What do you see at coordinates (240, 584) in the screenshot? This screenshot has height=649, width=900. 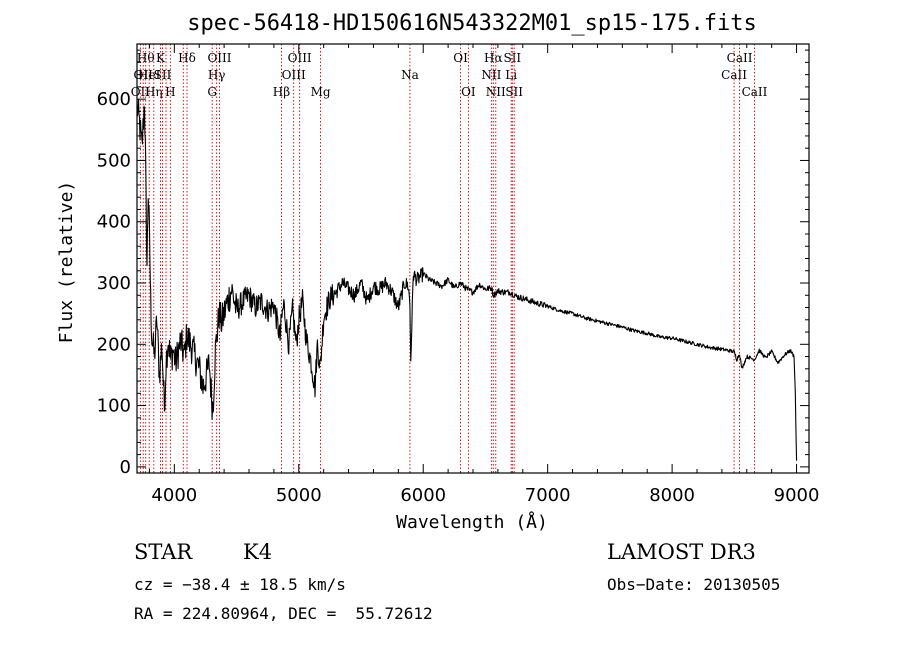 I see `redshift-readout: cz = −38.4 ± 18.5 km/s` at bounding box center [240, 584].